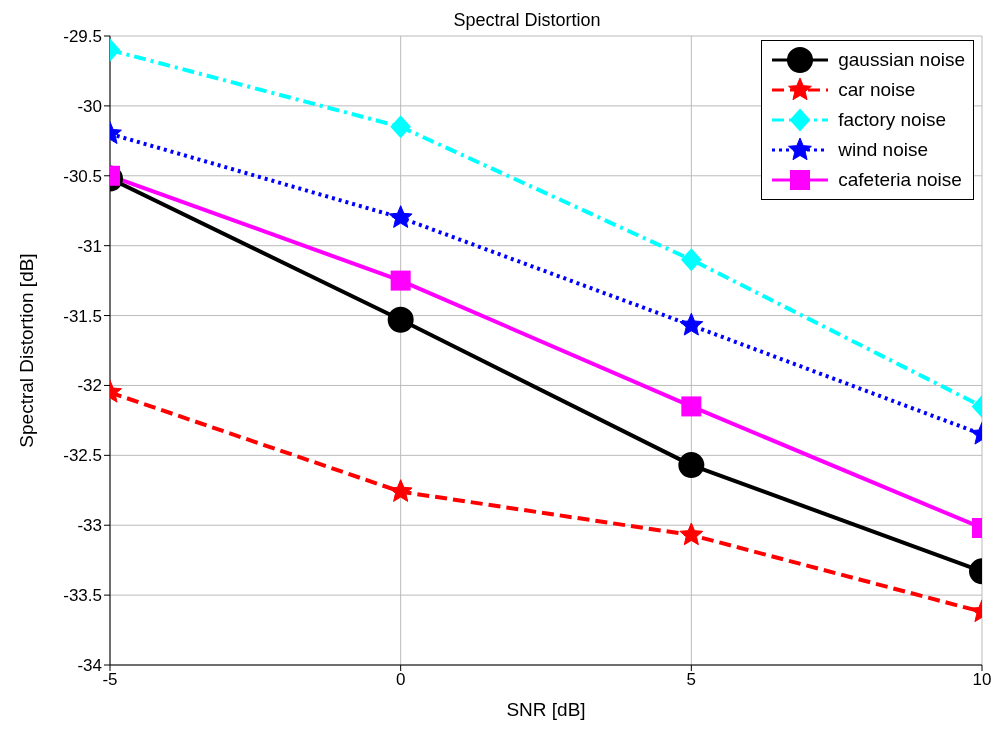 Image resolution: width=1004 pixels, height=738 pixels. I want to click on x-tick-label: 5, so click(691, 680).